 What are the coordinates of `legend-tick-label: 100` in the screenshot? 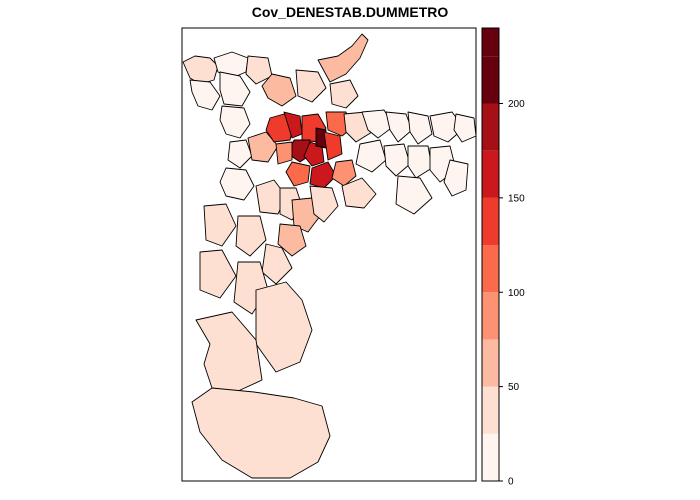 It's located at (516, 293).